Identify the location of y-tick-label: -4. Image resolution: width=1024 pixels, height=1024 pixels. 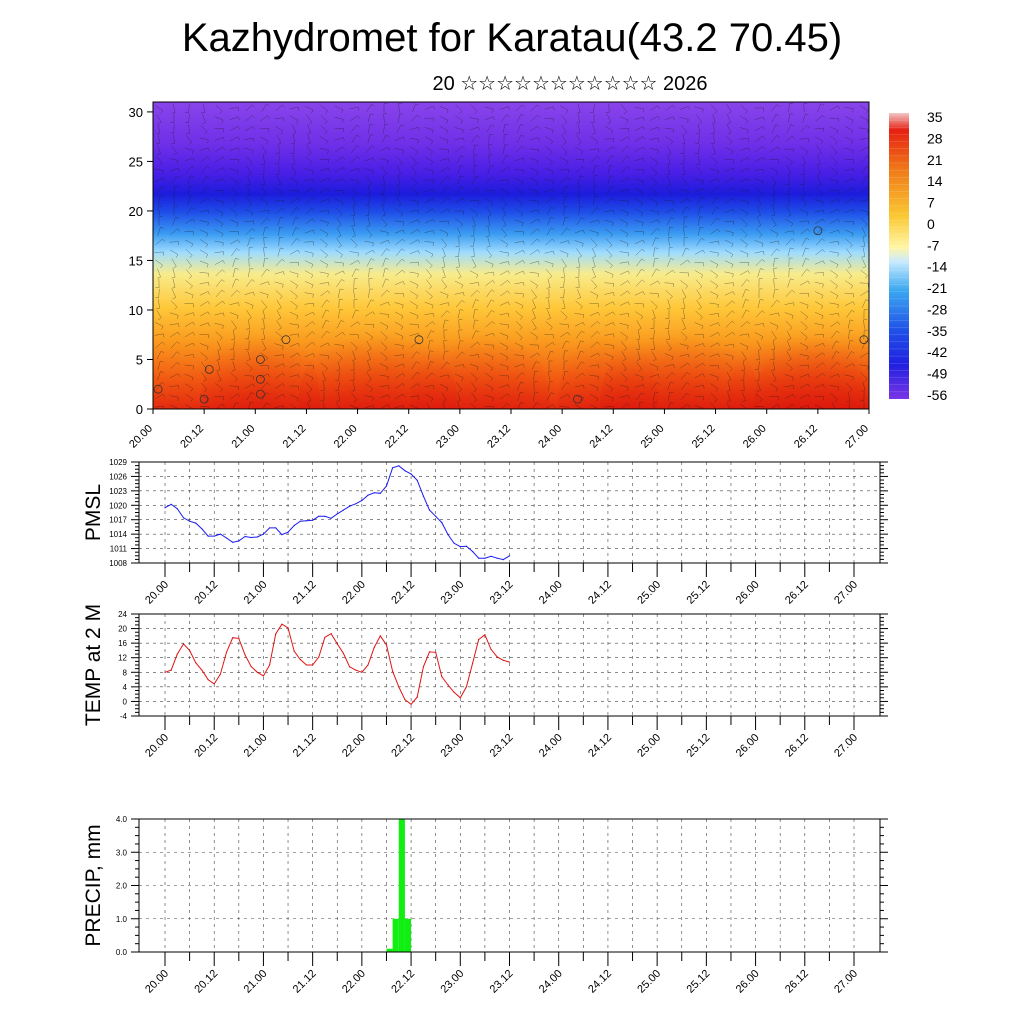
(124, 716).